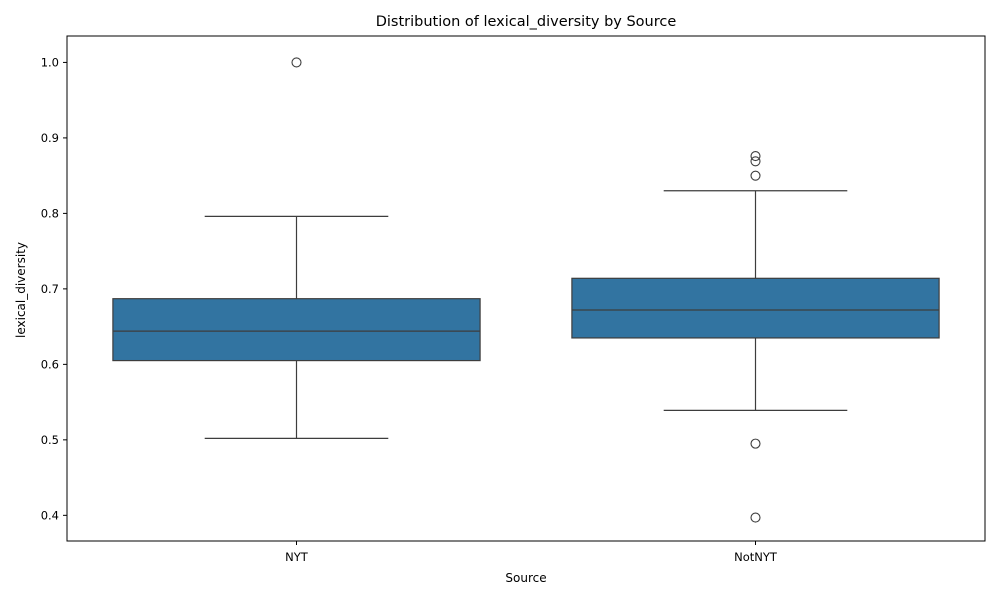 The width and height of the screenshot is (1000, 600). What do you see at coordinates (50, 440) in the screenshot?
I see `y-tick-label: 0.5` at bounding box center [50, 440].